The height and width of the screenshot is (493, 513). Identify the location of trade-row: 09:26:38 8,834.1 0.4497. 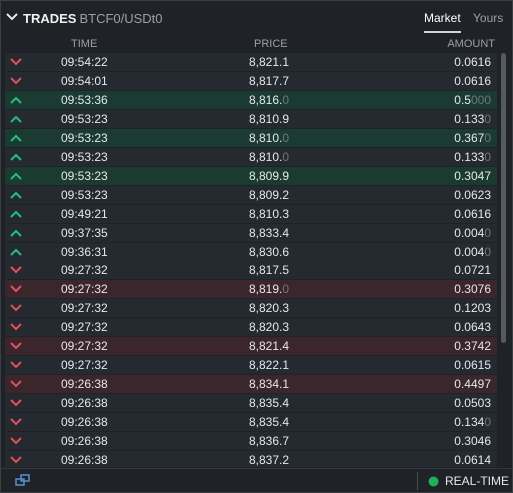
(251, 384).